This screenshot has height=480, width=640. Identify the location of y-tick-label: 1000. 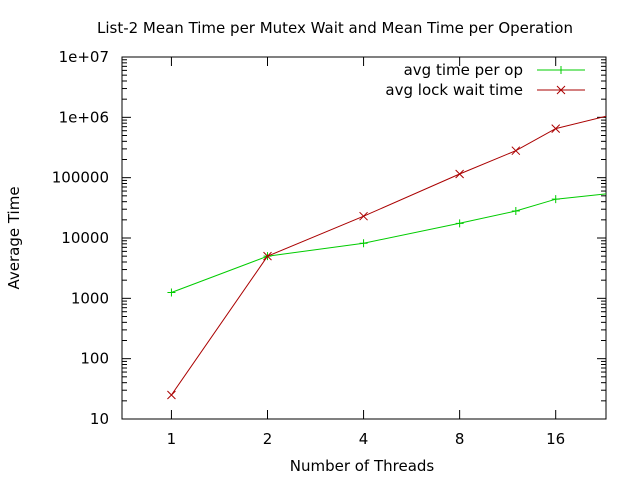
(90, 298).